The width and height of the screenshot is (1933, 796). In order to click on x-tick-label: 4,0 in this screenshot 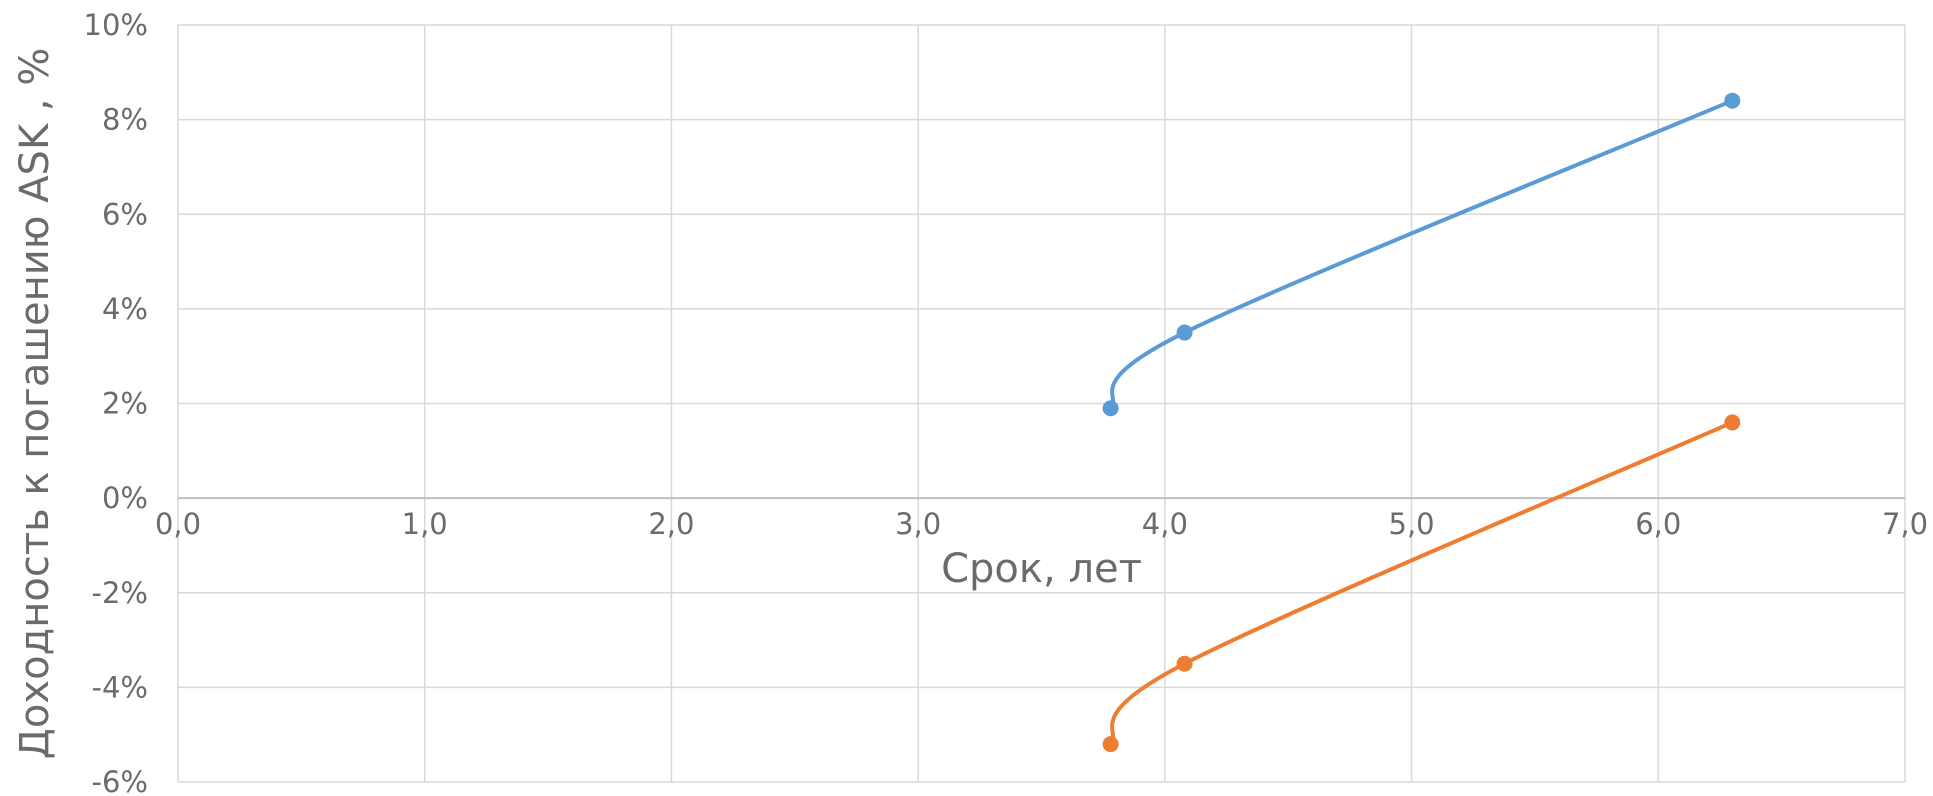, I will do `click(1165, 524)`.